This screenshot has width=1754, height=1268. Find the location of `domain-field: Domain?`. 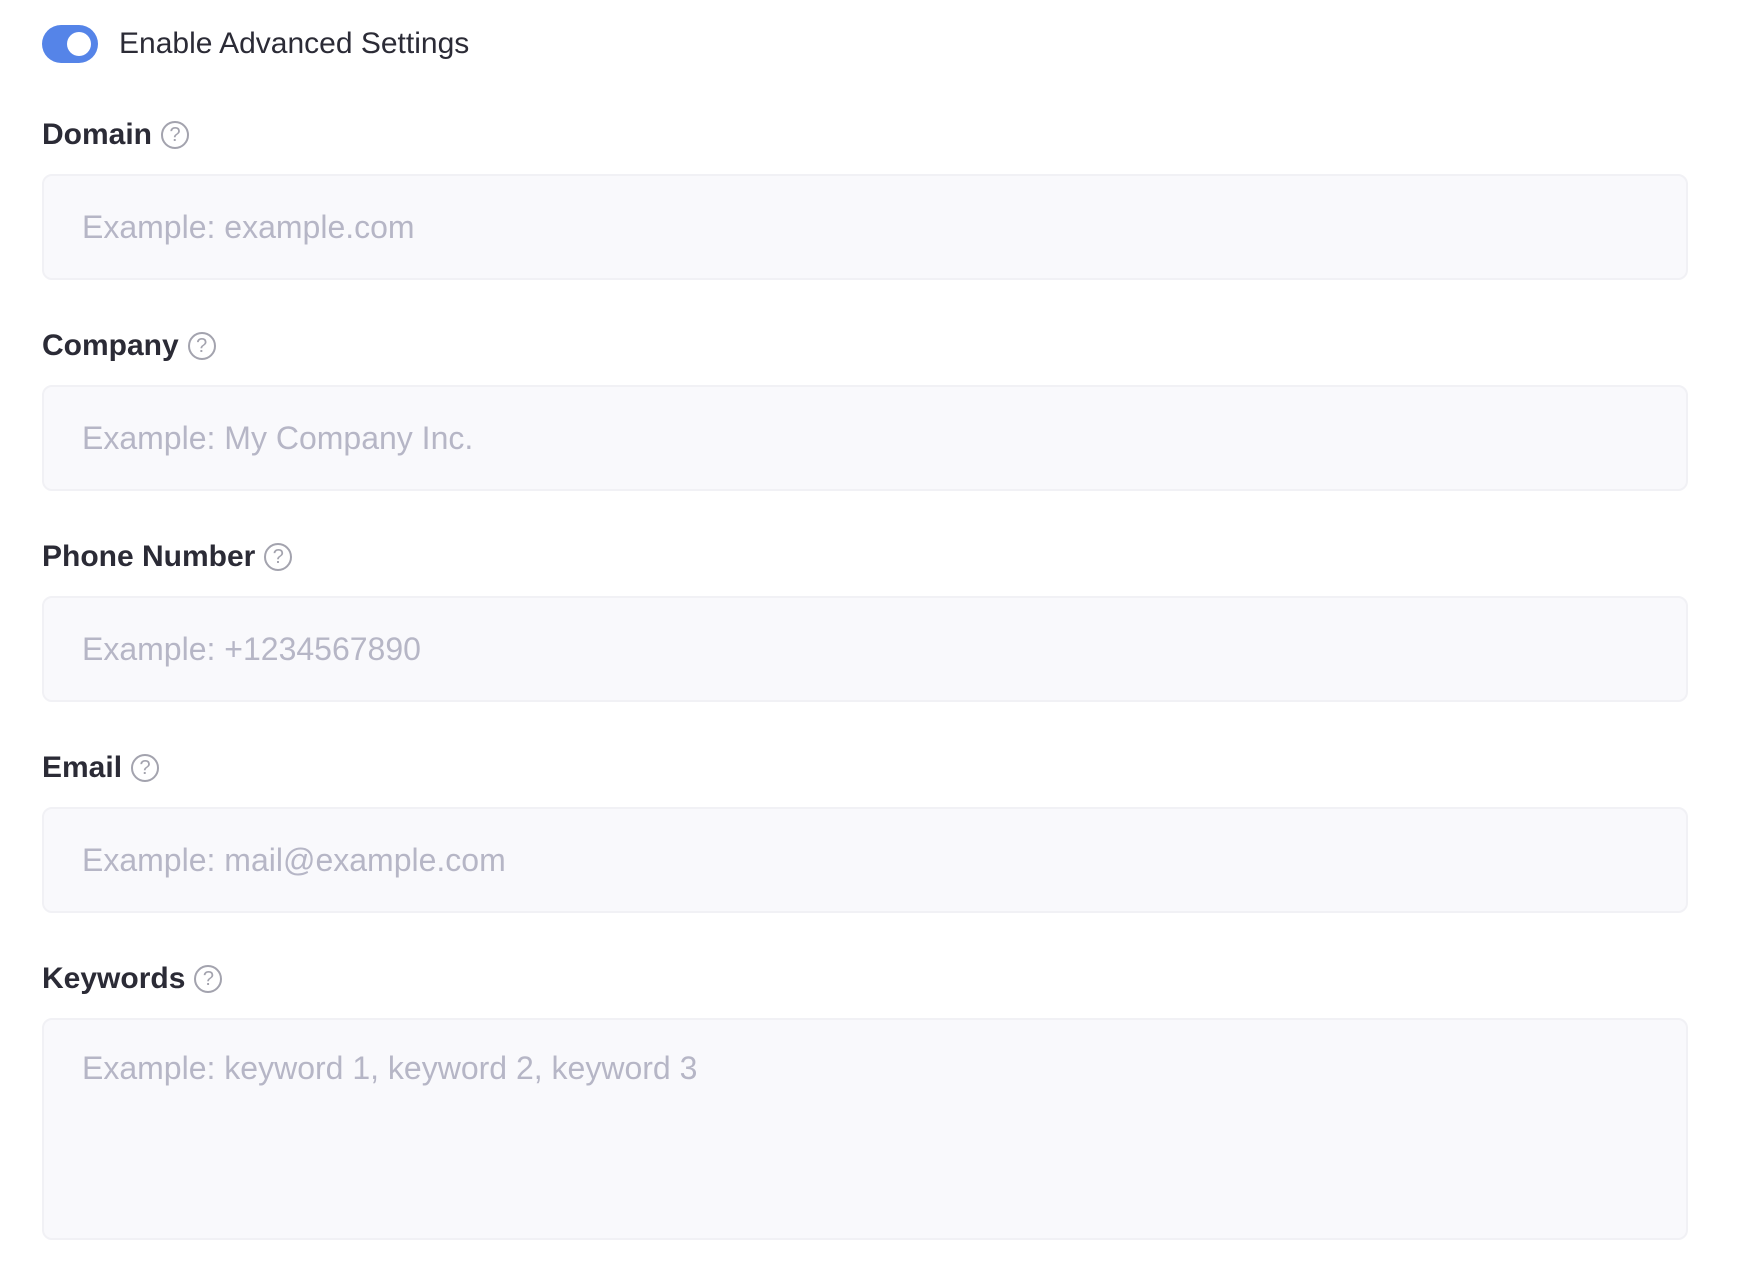

domain-field: Domain? is located at coordinates (865, 197).